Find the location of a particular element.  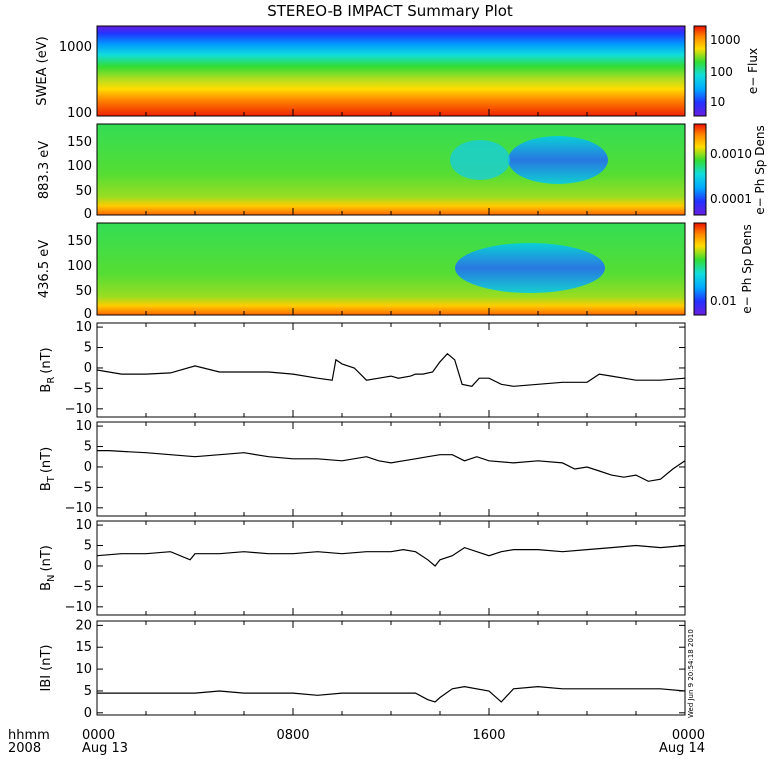

pad-883-ytick-50: 50 is located at coordinates (83, 191).